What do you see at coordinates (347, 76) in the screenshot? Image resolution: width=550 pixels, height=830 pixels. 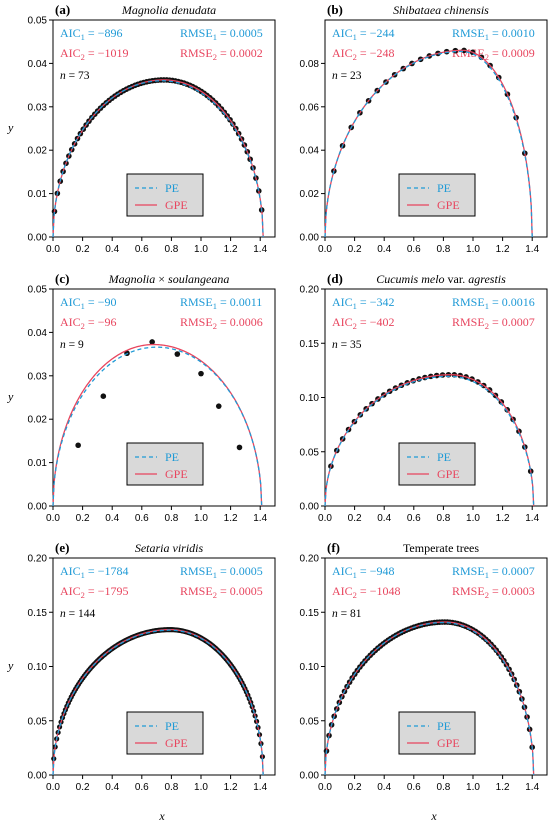 I see `sample-size: n = 23` at bounding box center [347, 76].